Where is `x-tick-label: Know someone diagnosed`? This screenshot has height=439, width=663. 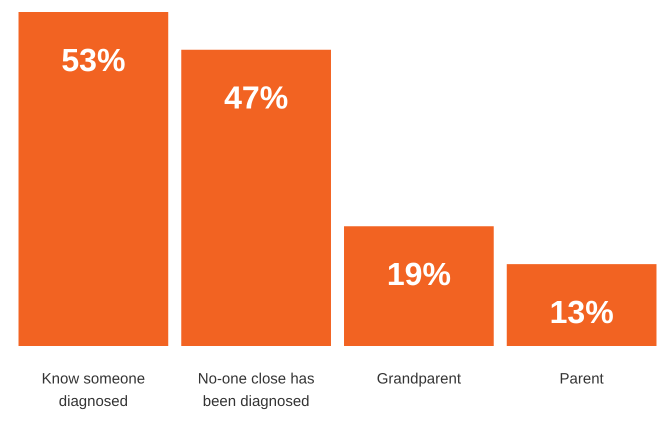
x-tick-label: Know someone diagnosed is located at coordinates (94, 390).